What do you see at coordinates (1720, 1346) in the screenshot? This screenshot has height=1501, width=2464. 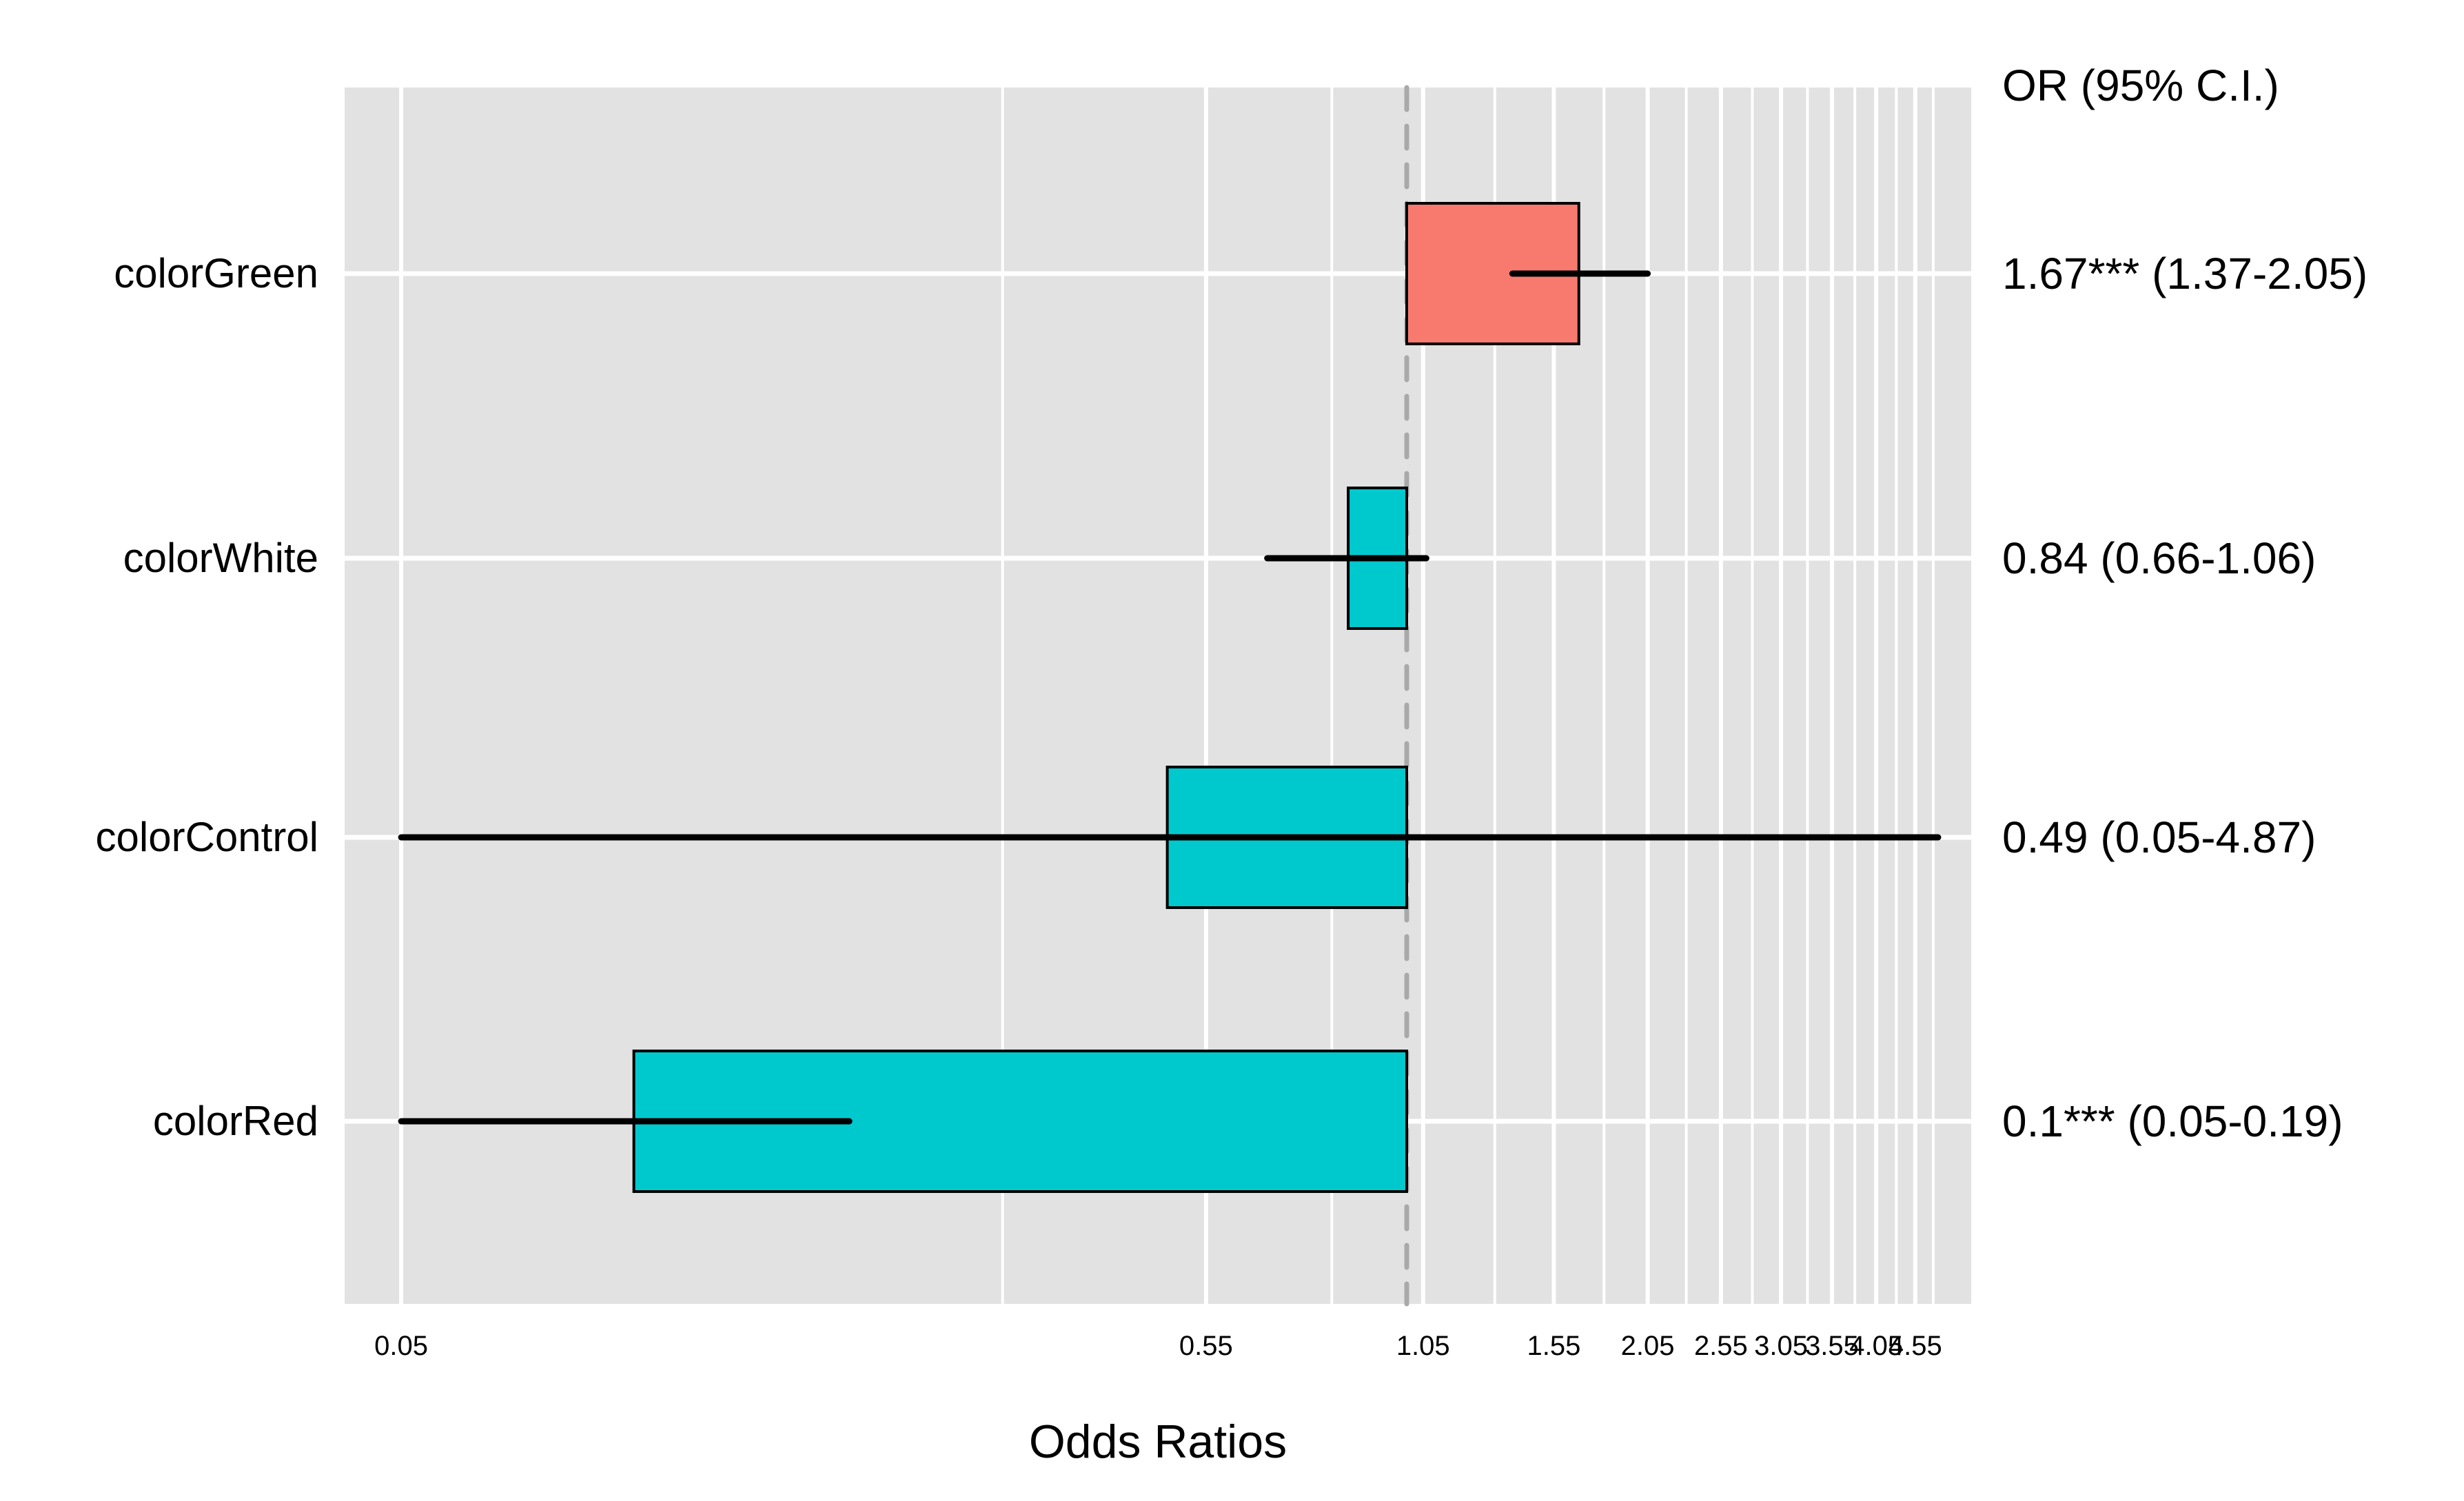 I see `x-tick-2.55: 2.55` at bounding box center [1720, 1346].